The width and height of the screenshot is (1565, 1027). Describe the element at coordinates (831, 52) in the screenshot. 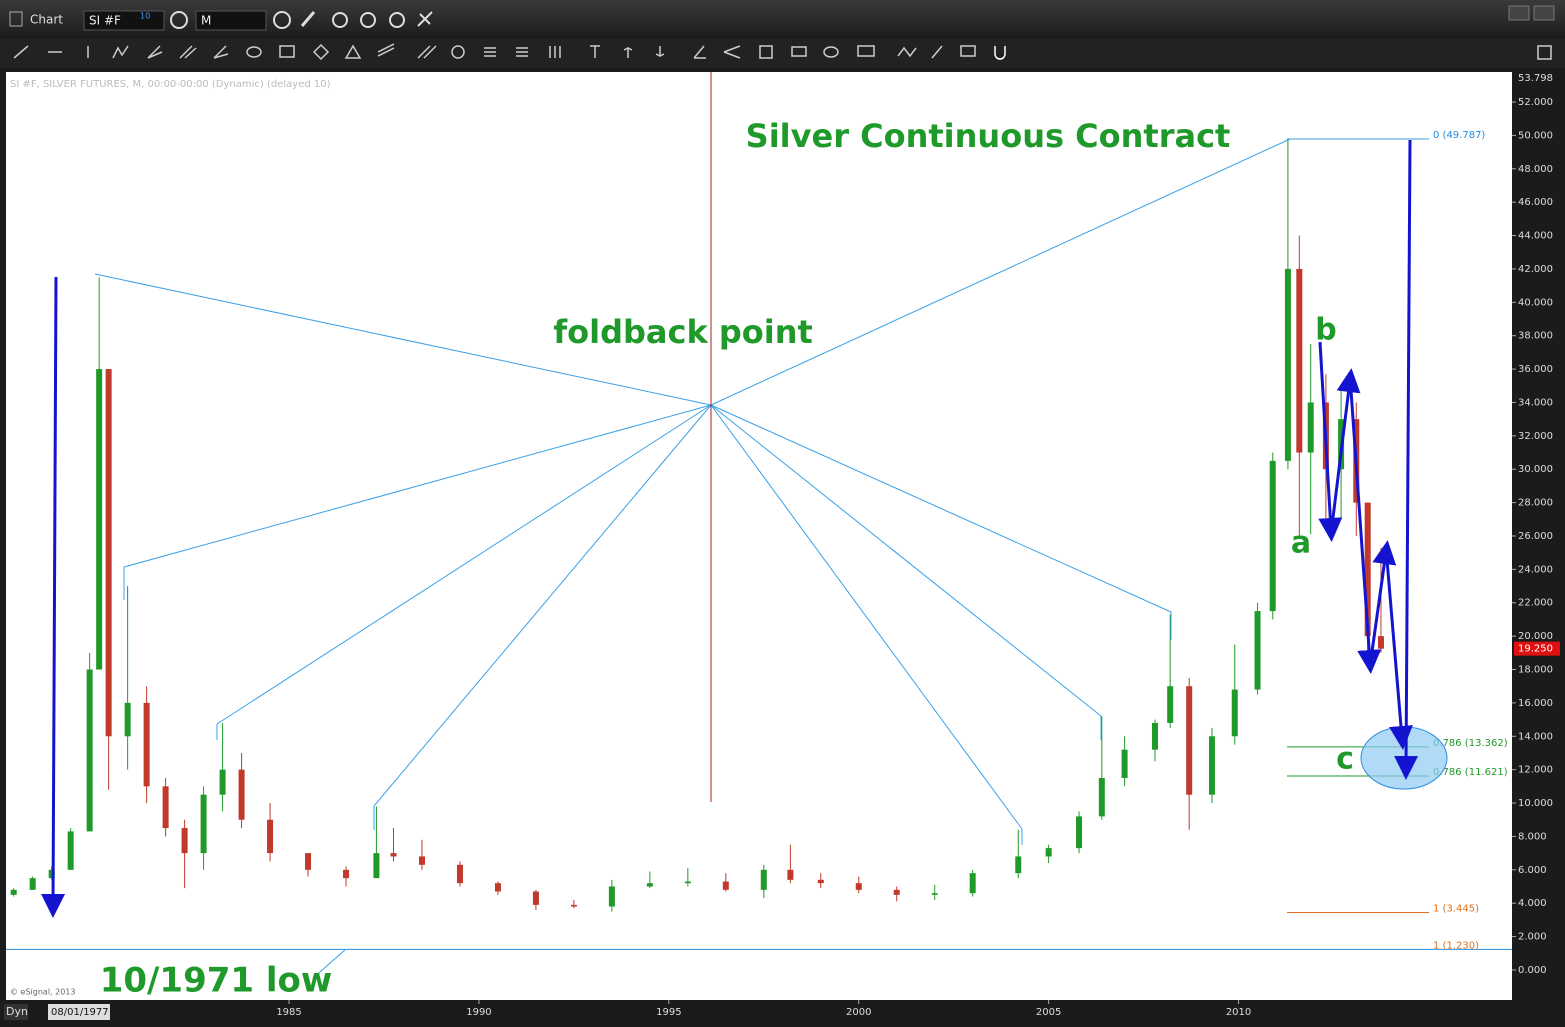

I see `tool-tl` at that location.